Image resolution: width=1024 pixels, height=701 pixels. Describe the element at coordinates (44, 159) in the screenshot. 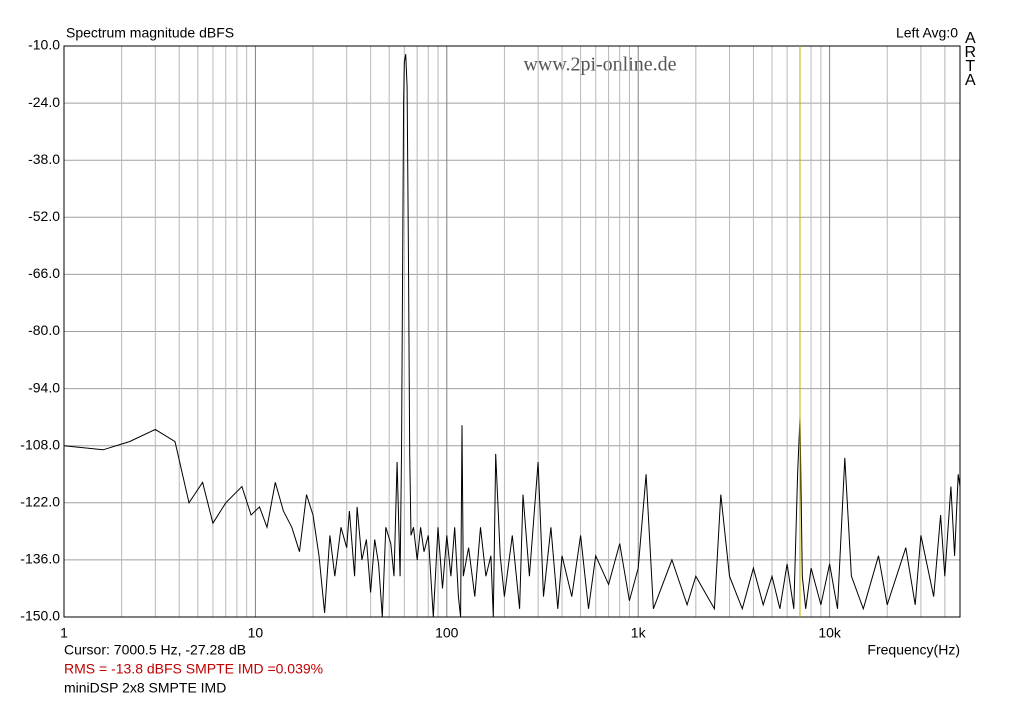

I see `y-tick-label: -38.0` at that location.